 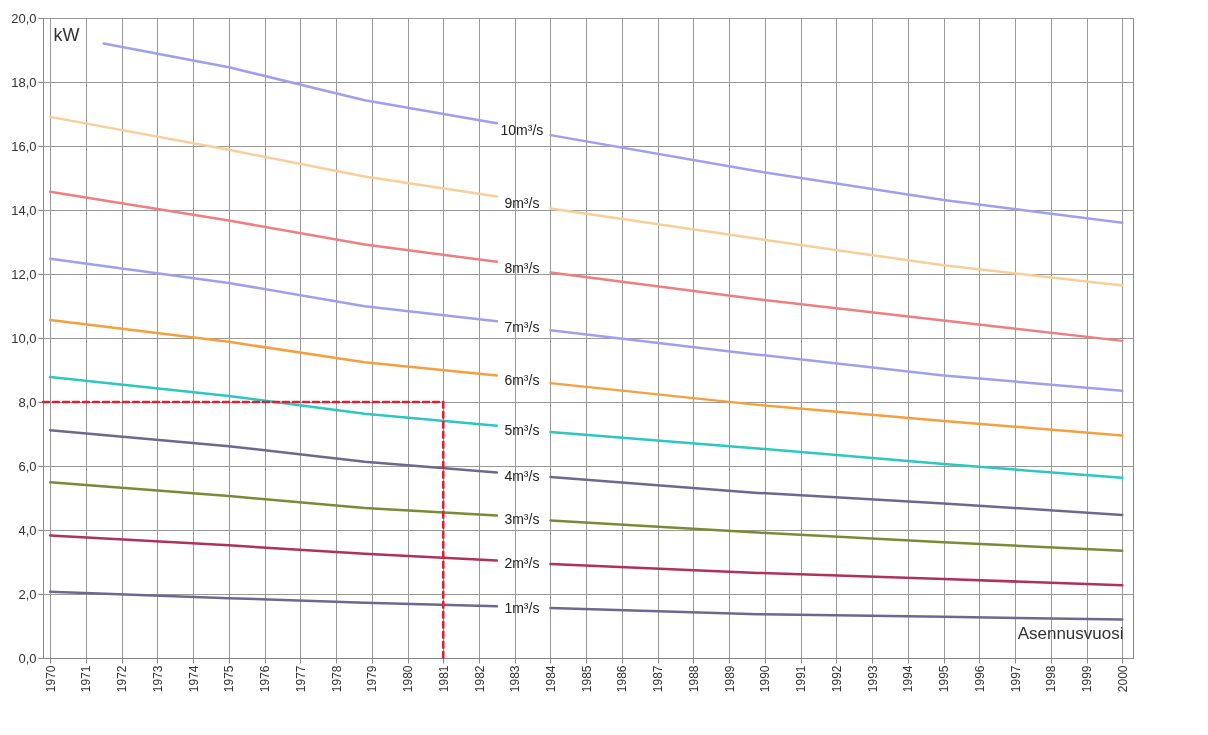 What do you see at coordinates (66, 34) in the screenshot?
I see `y-axis-title: kW` at bounding box center [66, 34].